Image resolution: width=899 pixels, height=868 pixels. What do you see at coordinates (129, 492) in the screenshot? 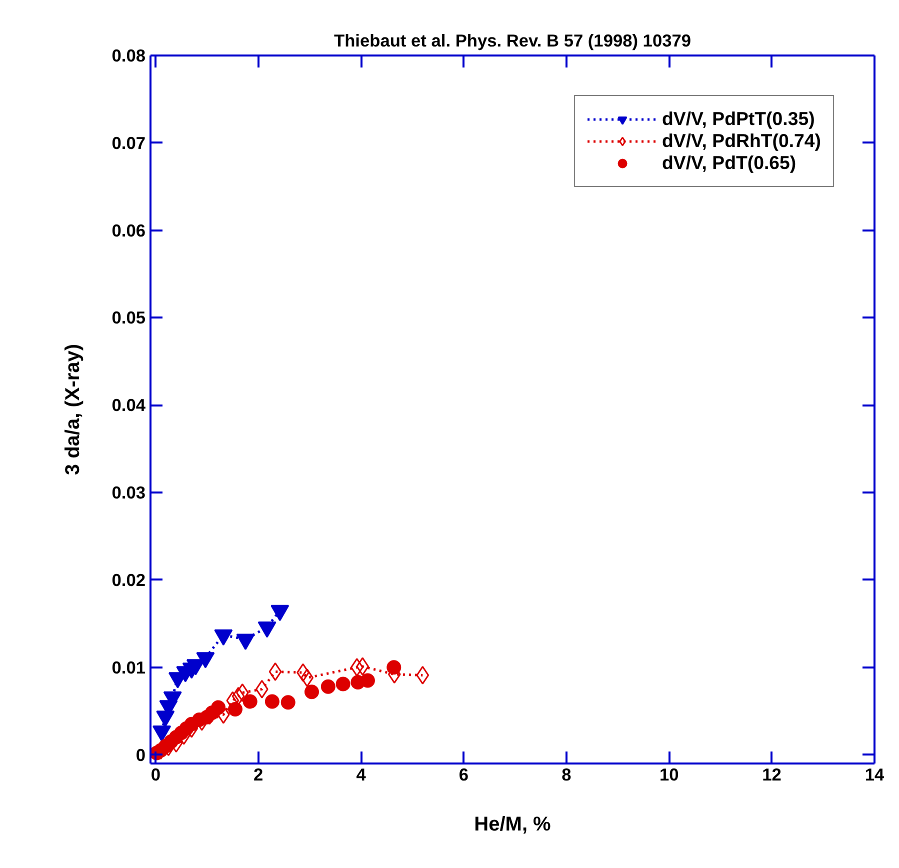
I see `y-tick-label: 0.03` at bounding box center [129, 492].